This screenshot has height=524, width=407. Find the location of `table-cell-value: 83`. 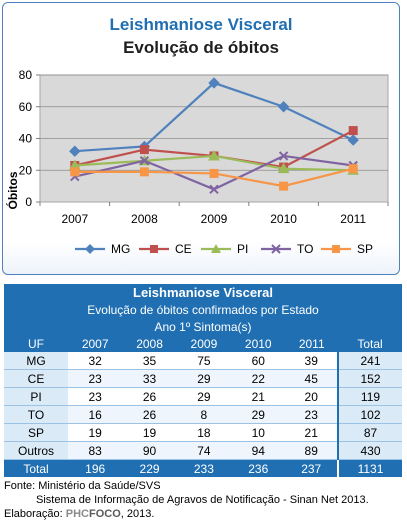

table-cell-value: 83 is located at coordinates (95, 450).